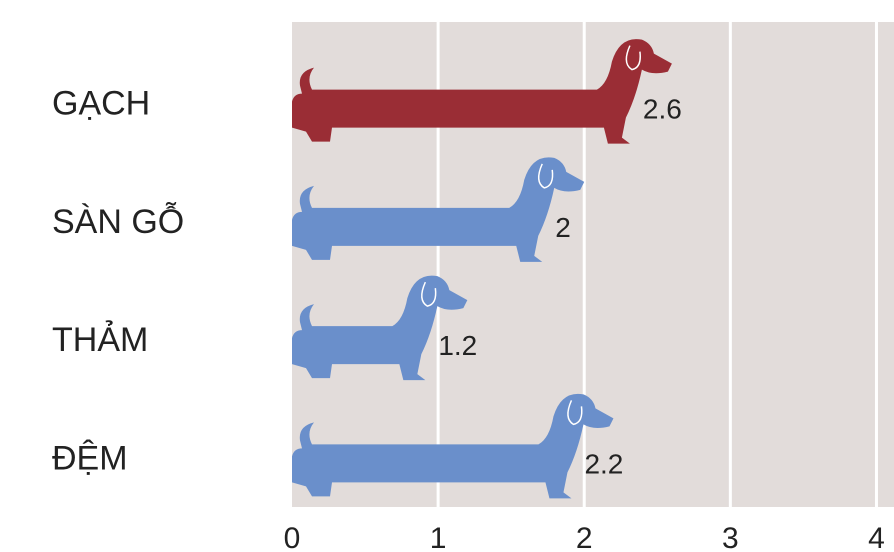 This screenshot has width=894, height=552. Describe the element at coordinates (584, 537) in the screenshot. I see `x-tick-label: 2` at that location.